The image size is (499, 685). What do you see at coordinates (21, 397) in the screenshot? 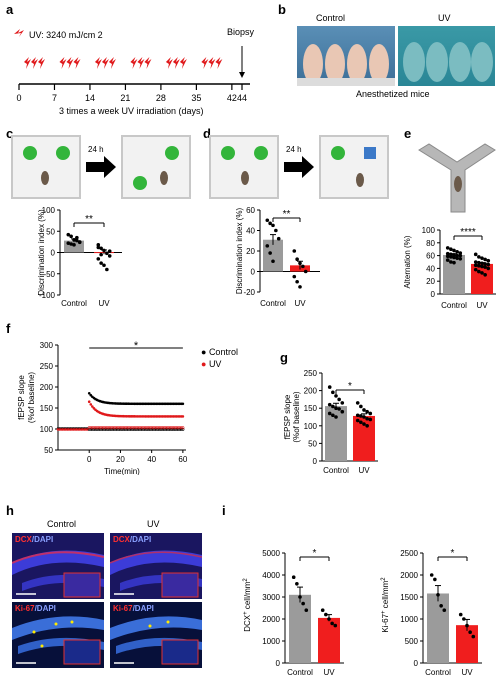
I see `y-axis-label: fEPSP slope` at bounding box center [21, 397].